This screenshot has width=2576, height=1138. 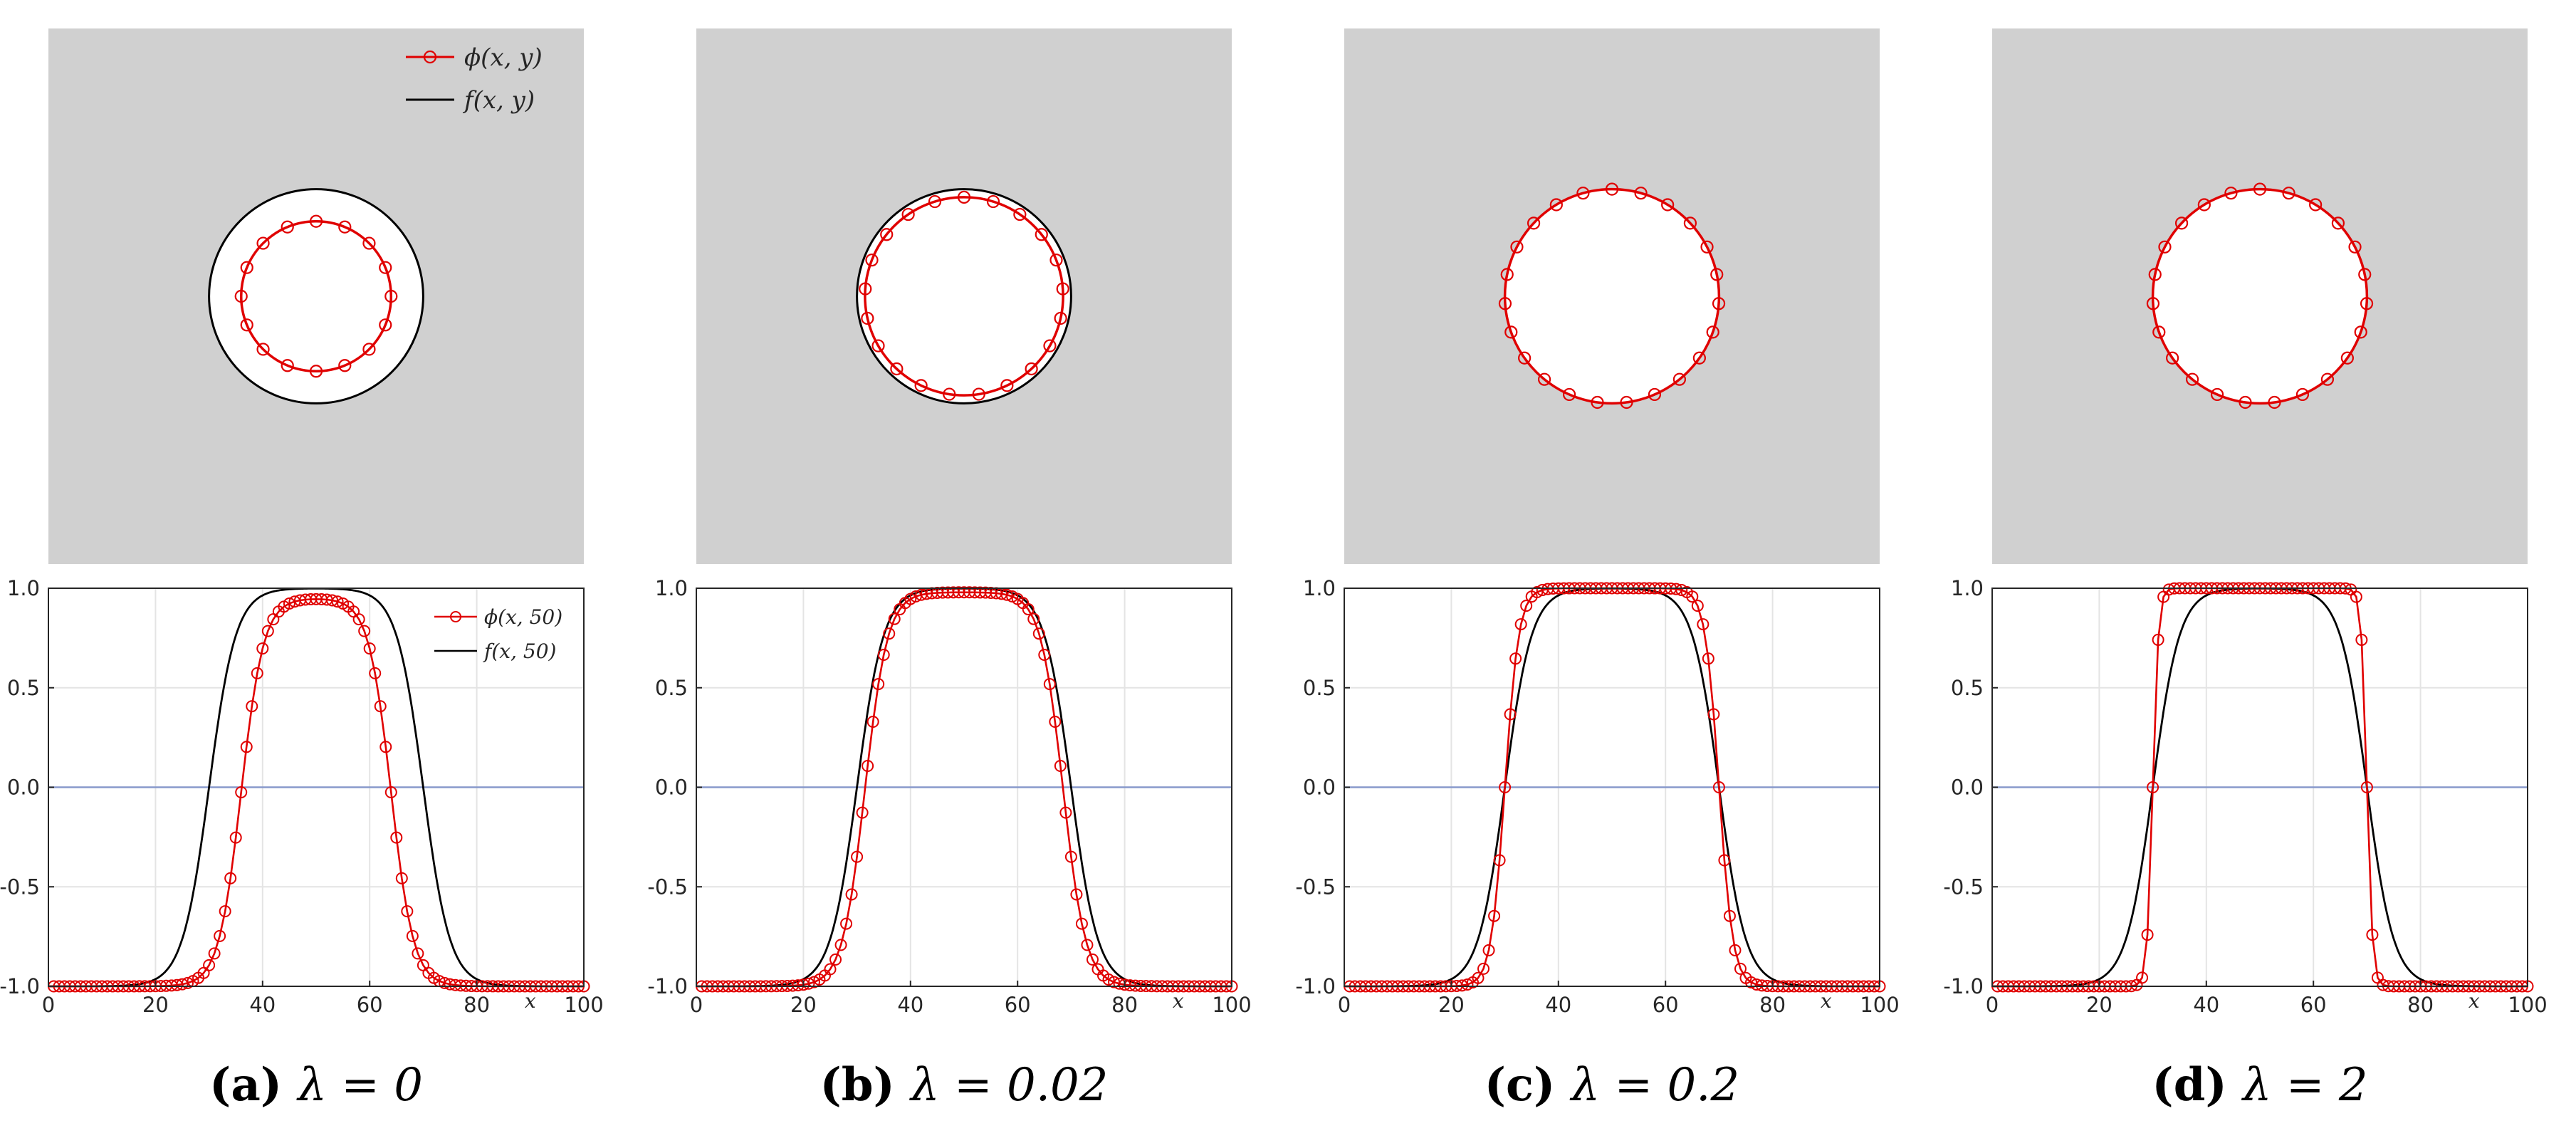 What do you see at coordinates (1963, 986) in the screenshot?
I see `y-tick-label: -1.0` at bounding box center [1963, 986].